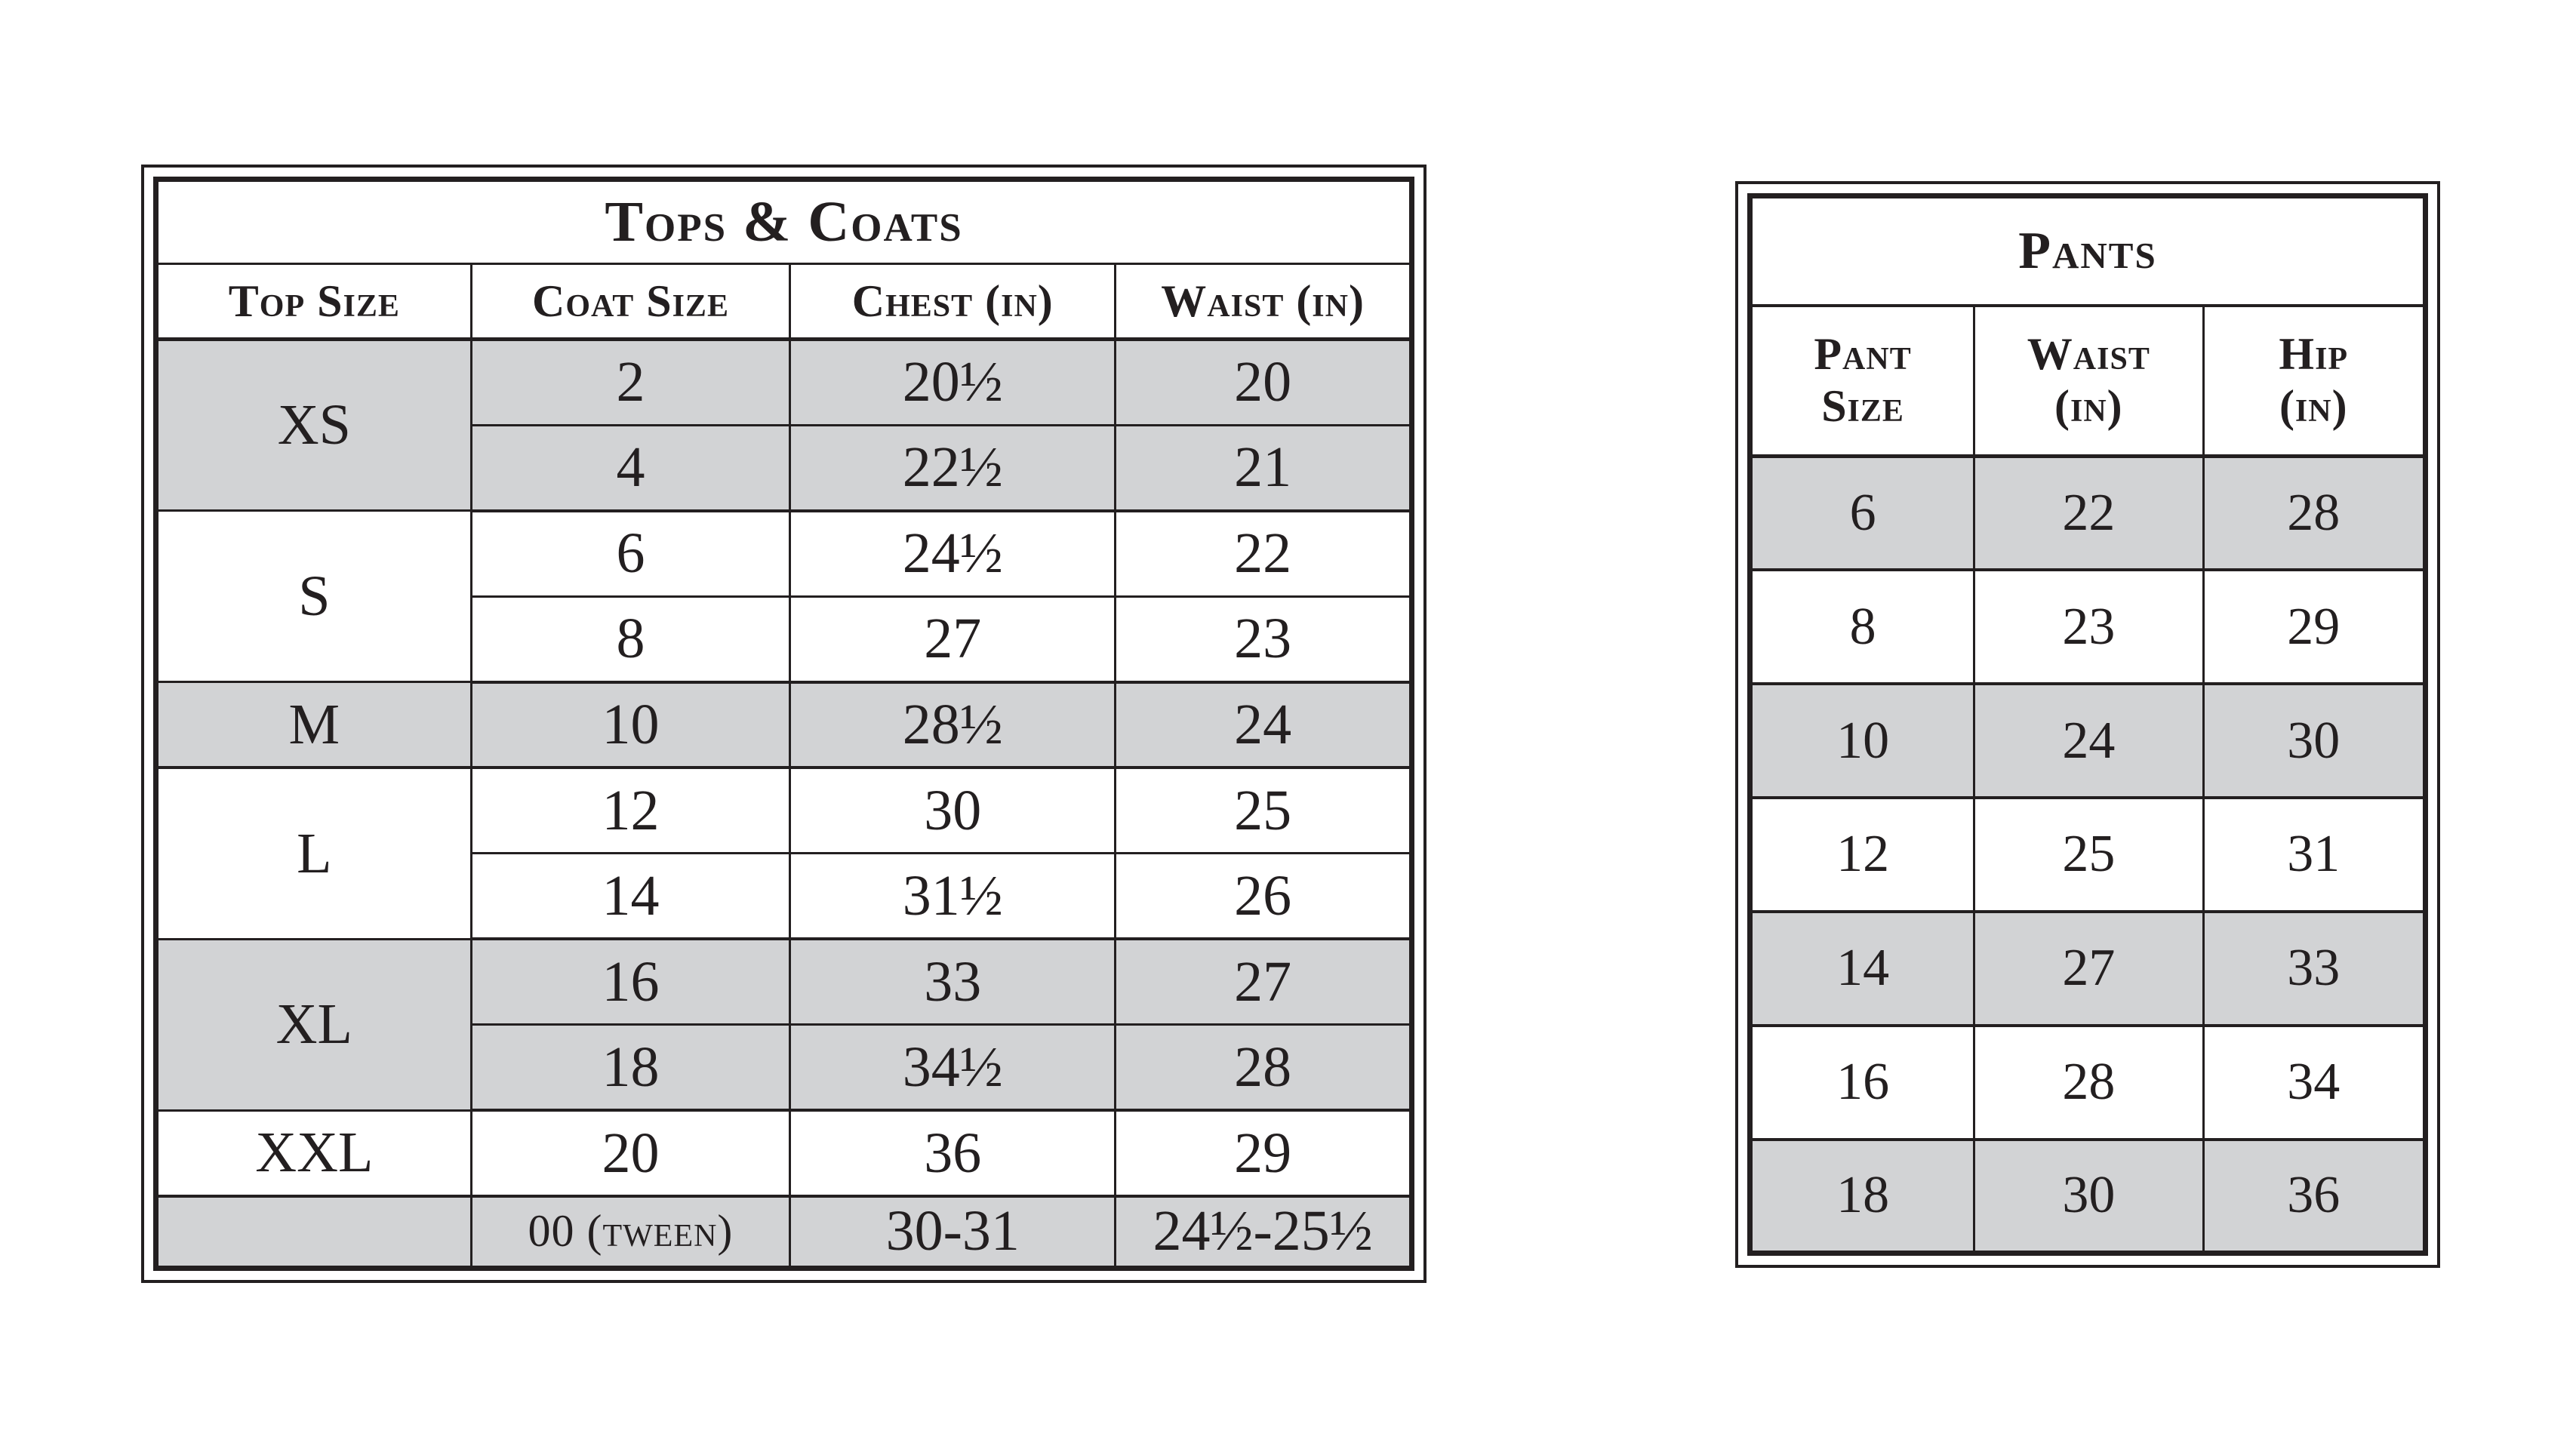 The height and width of the screenshot is (1449, 2576). I want to click on coat-size-cell: 16, so click(630, 981).